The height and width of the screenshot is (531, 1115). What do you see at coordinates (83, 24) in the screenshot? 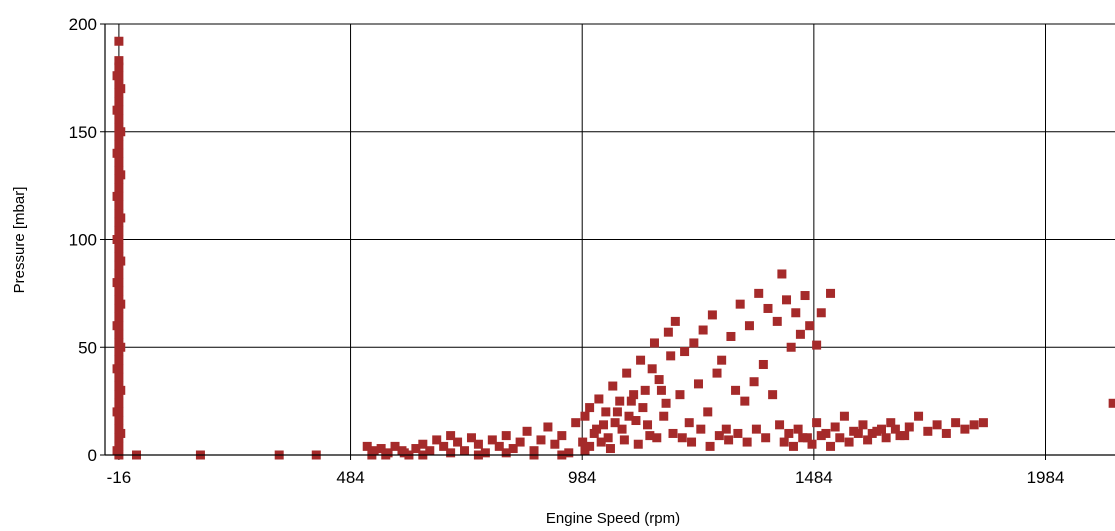
I see `y-tick-label: 200` at bounding box center [83, 24].